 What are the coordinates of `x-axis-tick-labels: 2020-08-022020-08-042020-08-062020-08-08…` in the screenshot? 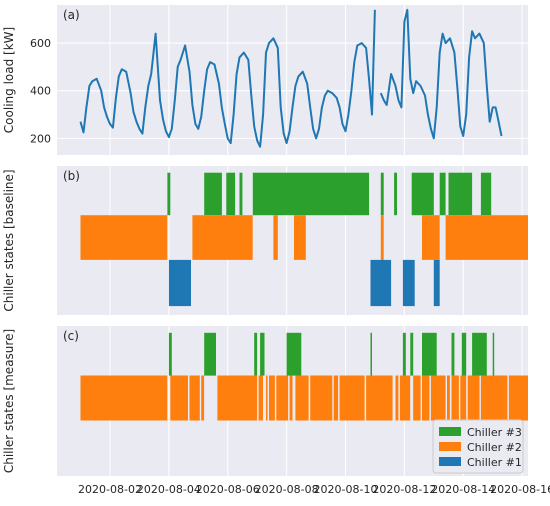 It's located at (314, 489).